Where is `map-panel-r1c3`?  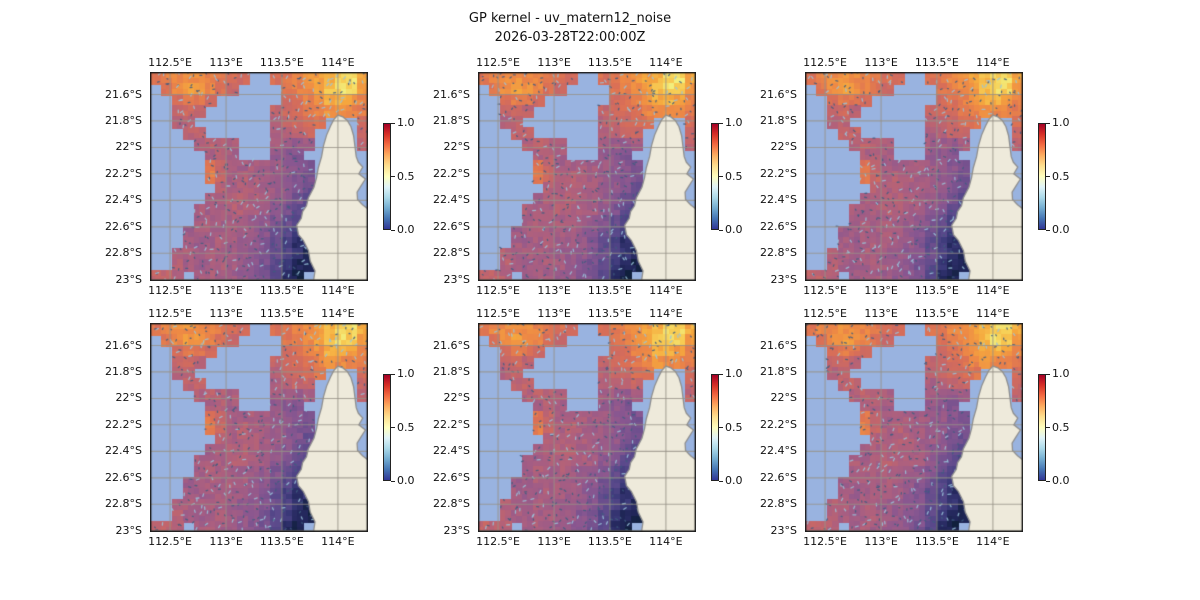
map-panel-r1c3 is located at coordinates (914, 176).